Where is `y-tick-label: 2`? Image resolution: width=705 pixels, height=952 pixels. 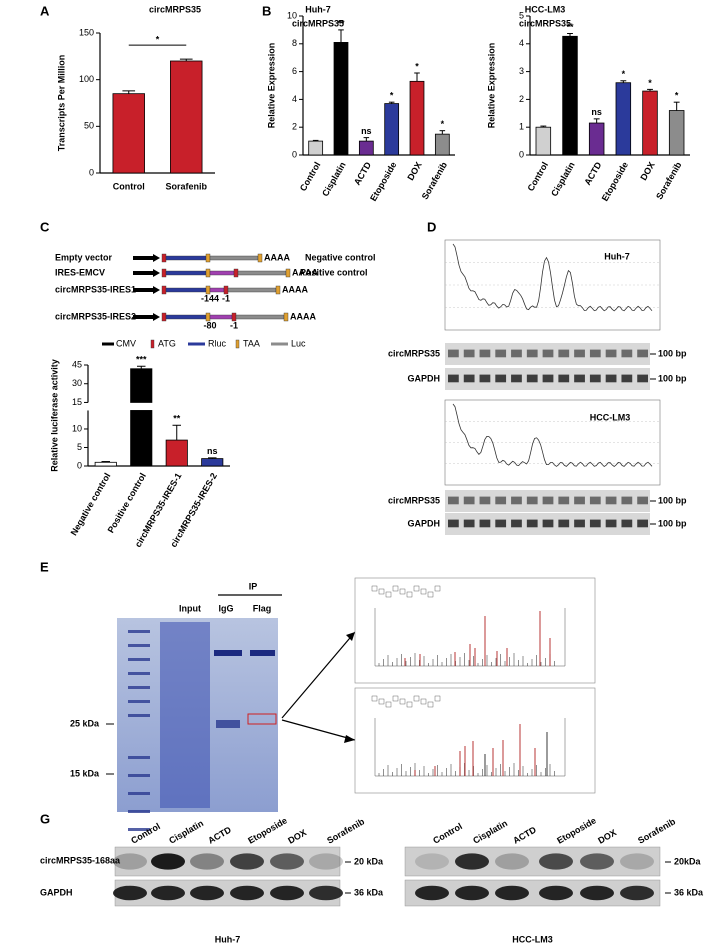
y-tick-label: 2 is located at coordinates (521, 99).